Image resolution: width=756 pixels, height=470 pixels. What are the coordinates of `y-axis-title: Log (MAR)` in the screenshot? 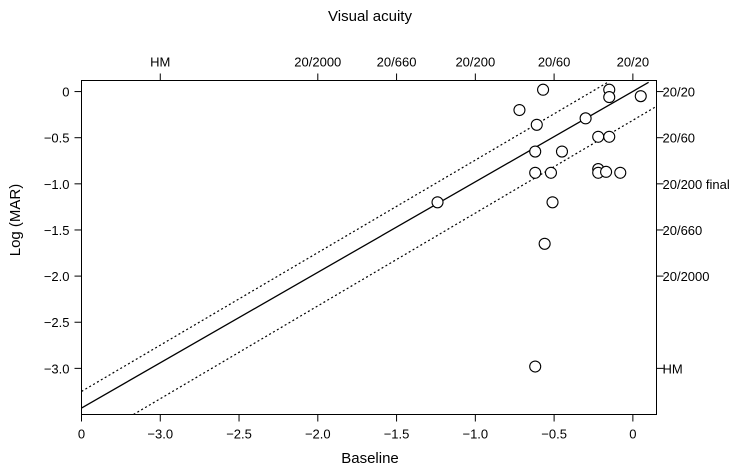 It's located at (15, 220).